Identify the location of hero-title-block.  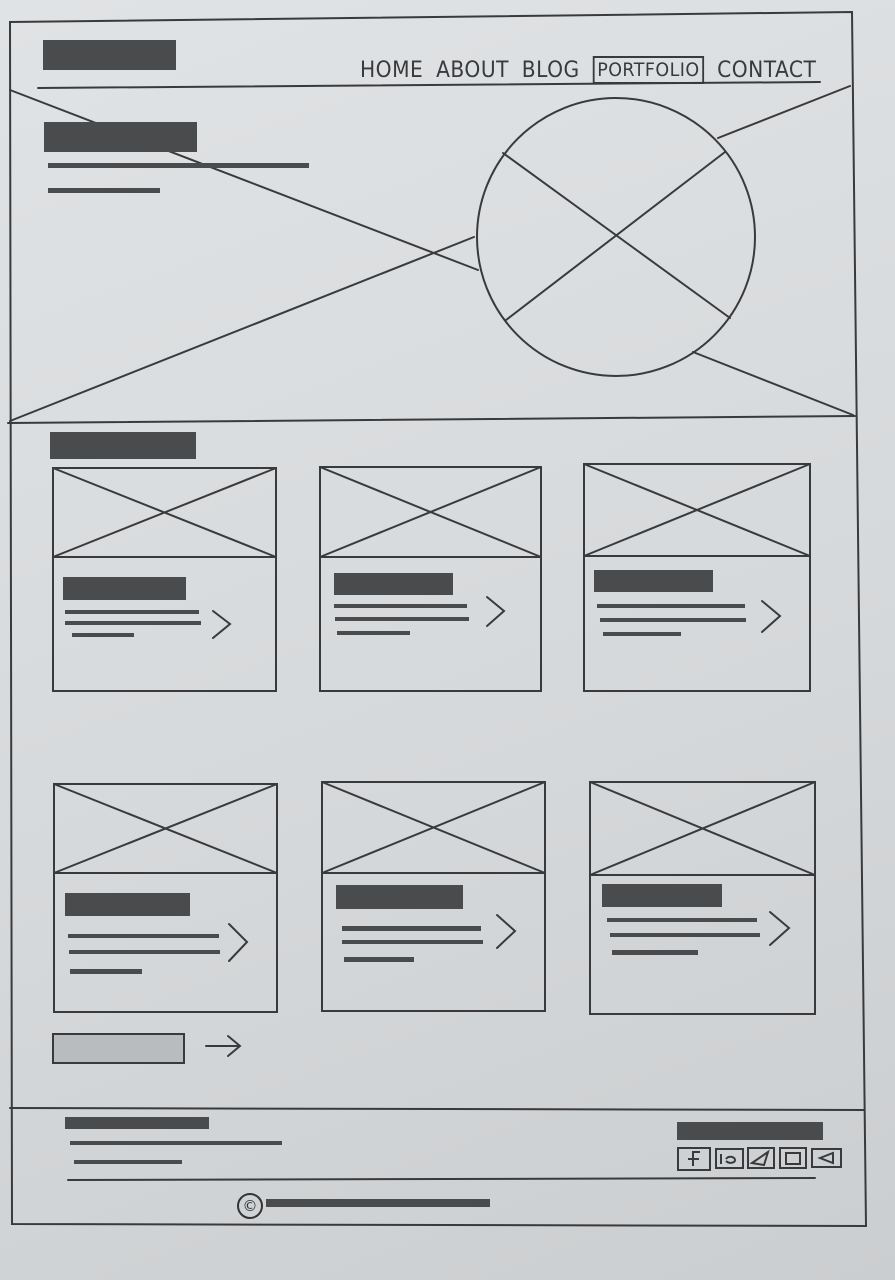
(120, 137).